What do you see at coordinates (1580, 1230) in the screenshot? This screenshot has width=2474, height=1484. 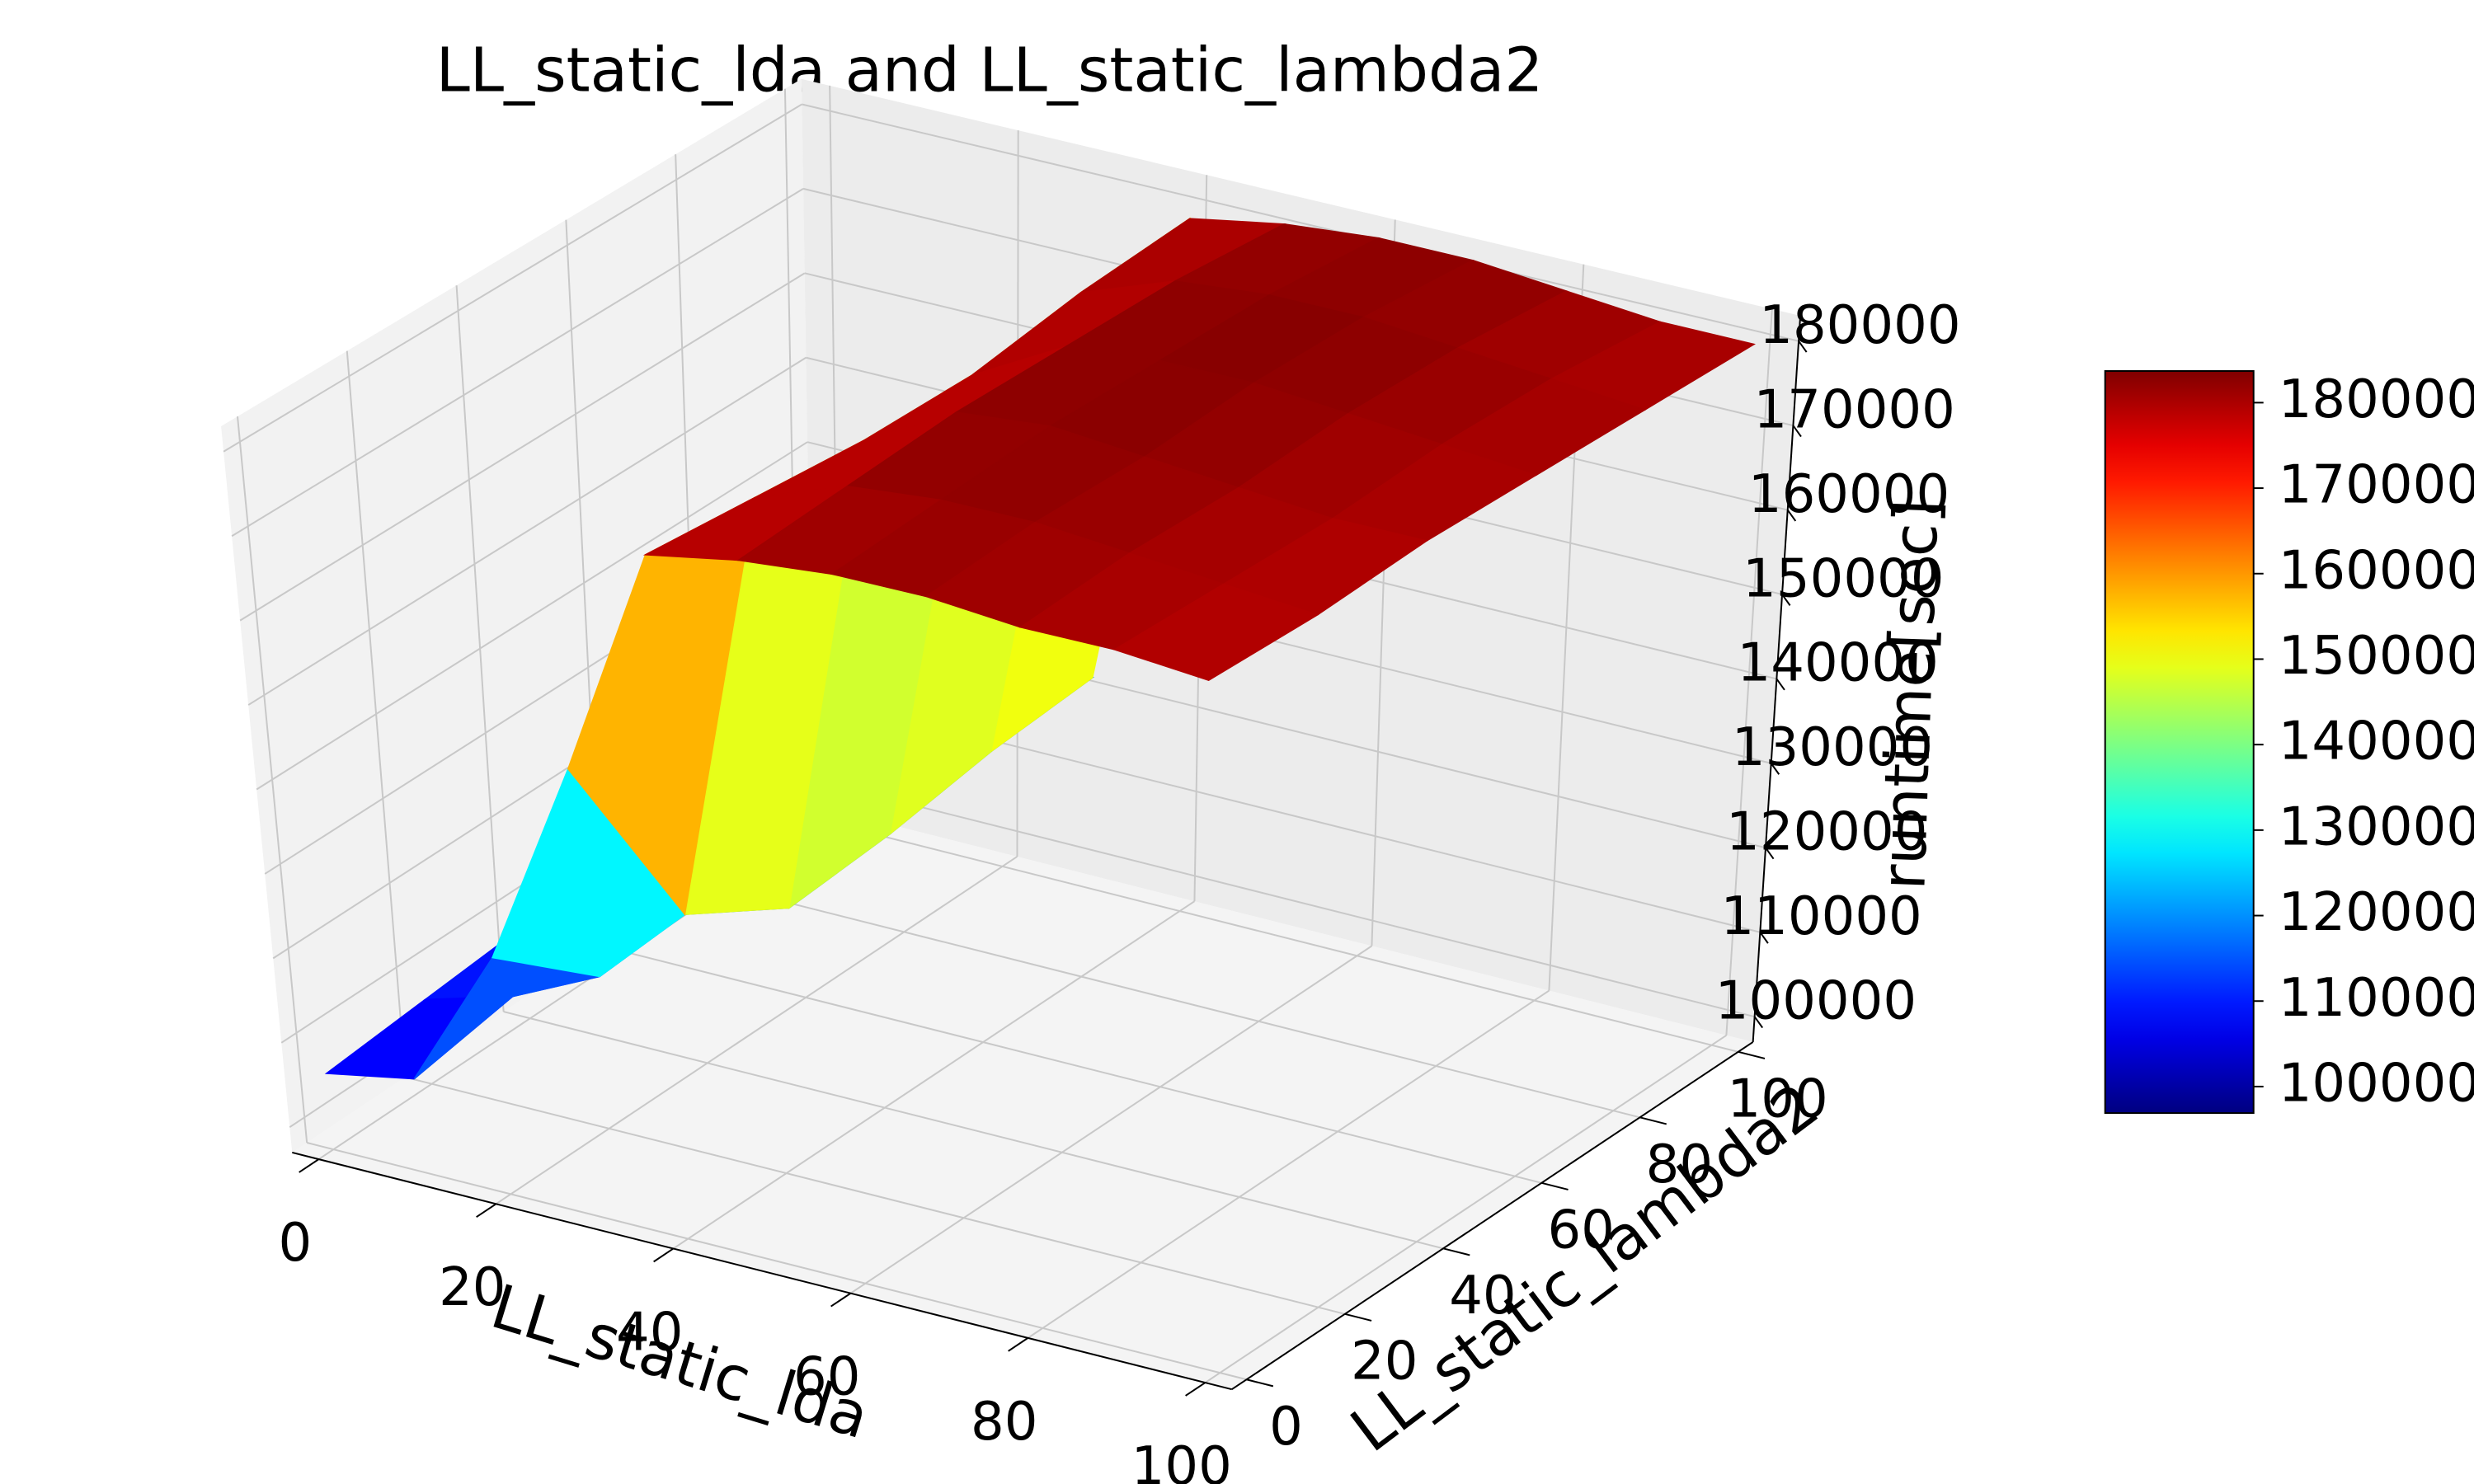 I see `y-tick-label: 60` at bounding box center [1580, 1230].